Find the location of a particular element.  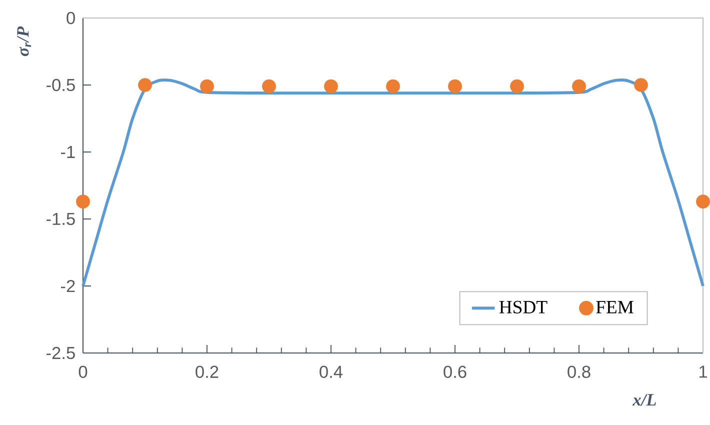

x-tick-label: 0 is located at coordinates (83, 372).